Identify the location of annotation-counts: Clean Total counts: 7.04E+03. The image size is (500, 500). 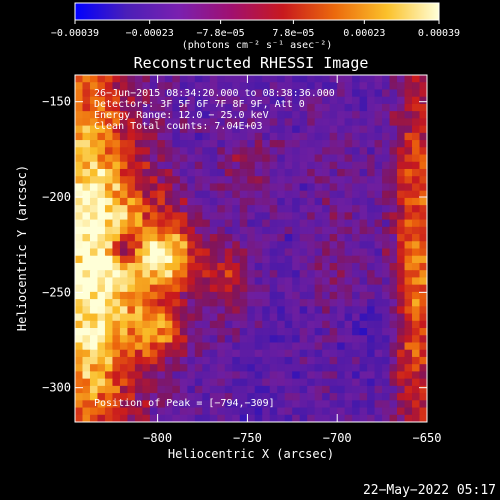
(178, 126).